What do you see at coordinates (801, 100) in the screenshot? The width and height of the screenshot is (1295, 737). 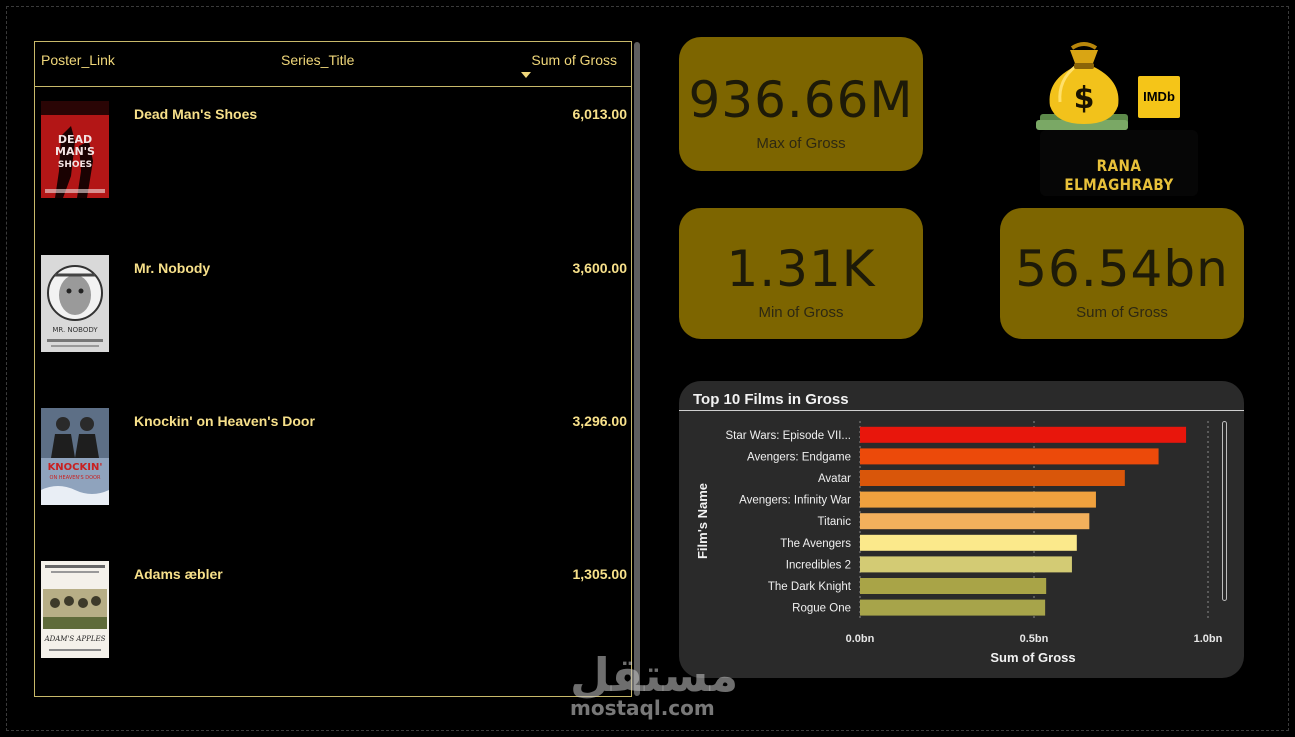 I see `max-gross-value: 936.66M` at bounding box center [801, 100].